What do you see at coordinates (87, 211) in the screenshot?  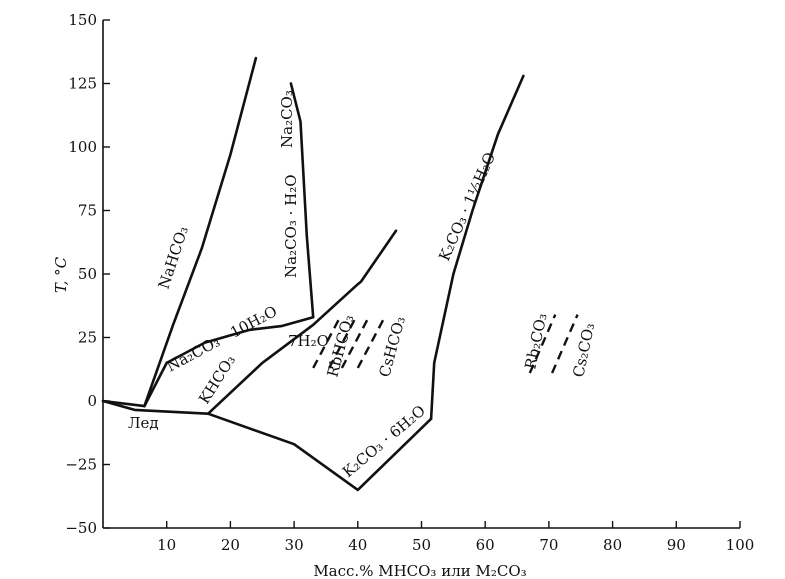 I see `y-tick-label: 75` at bounding box center [87, 211].